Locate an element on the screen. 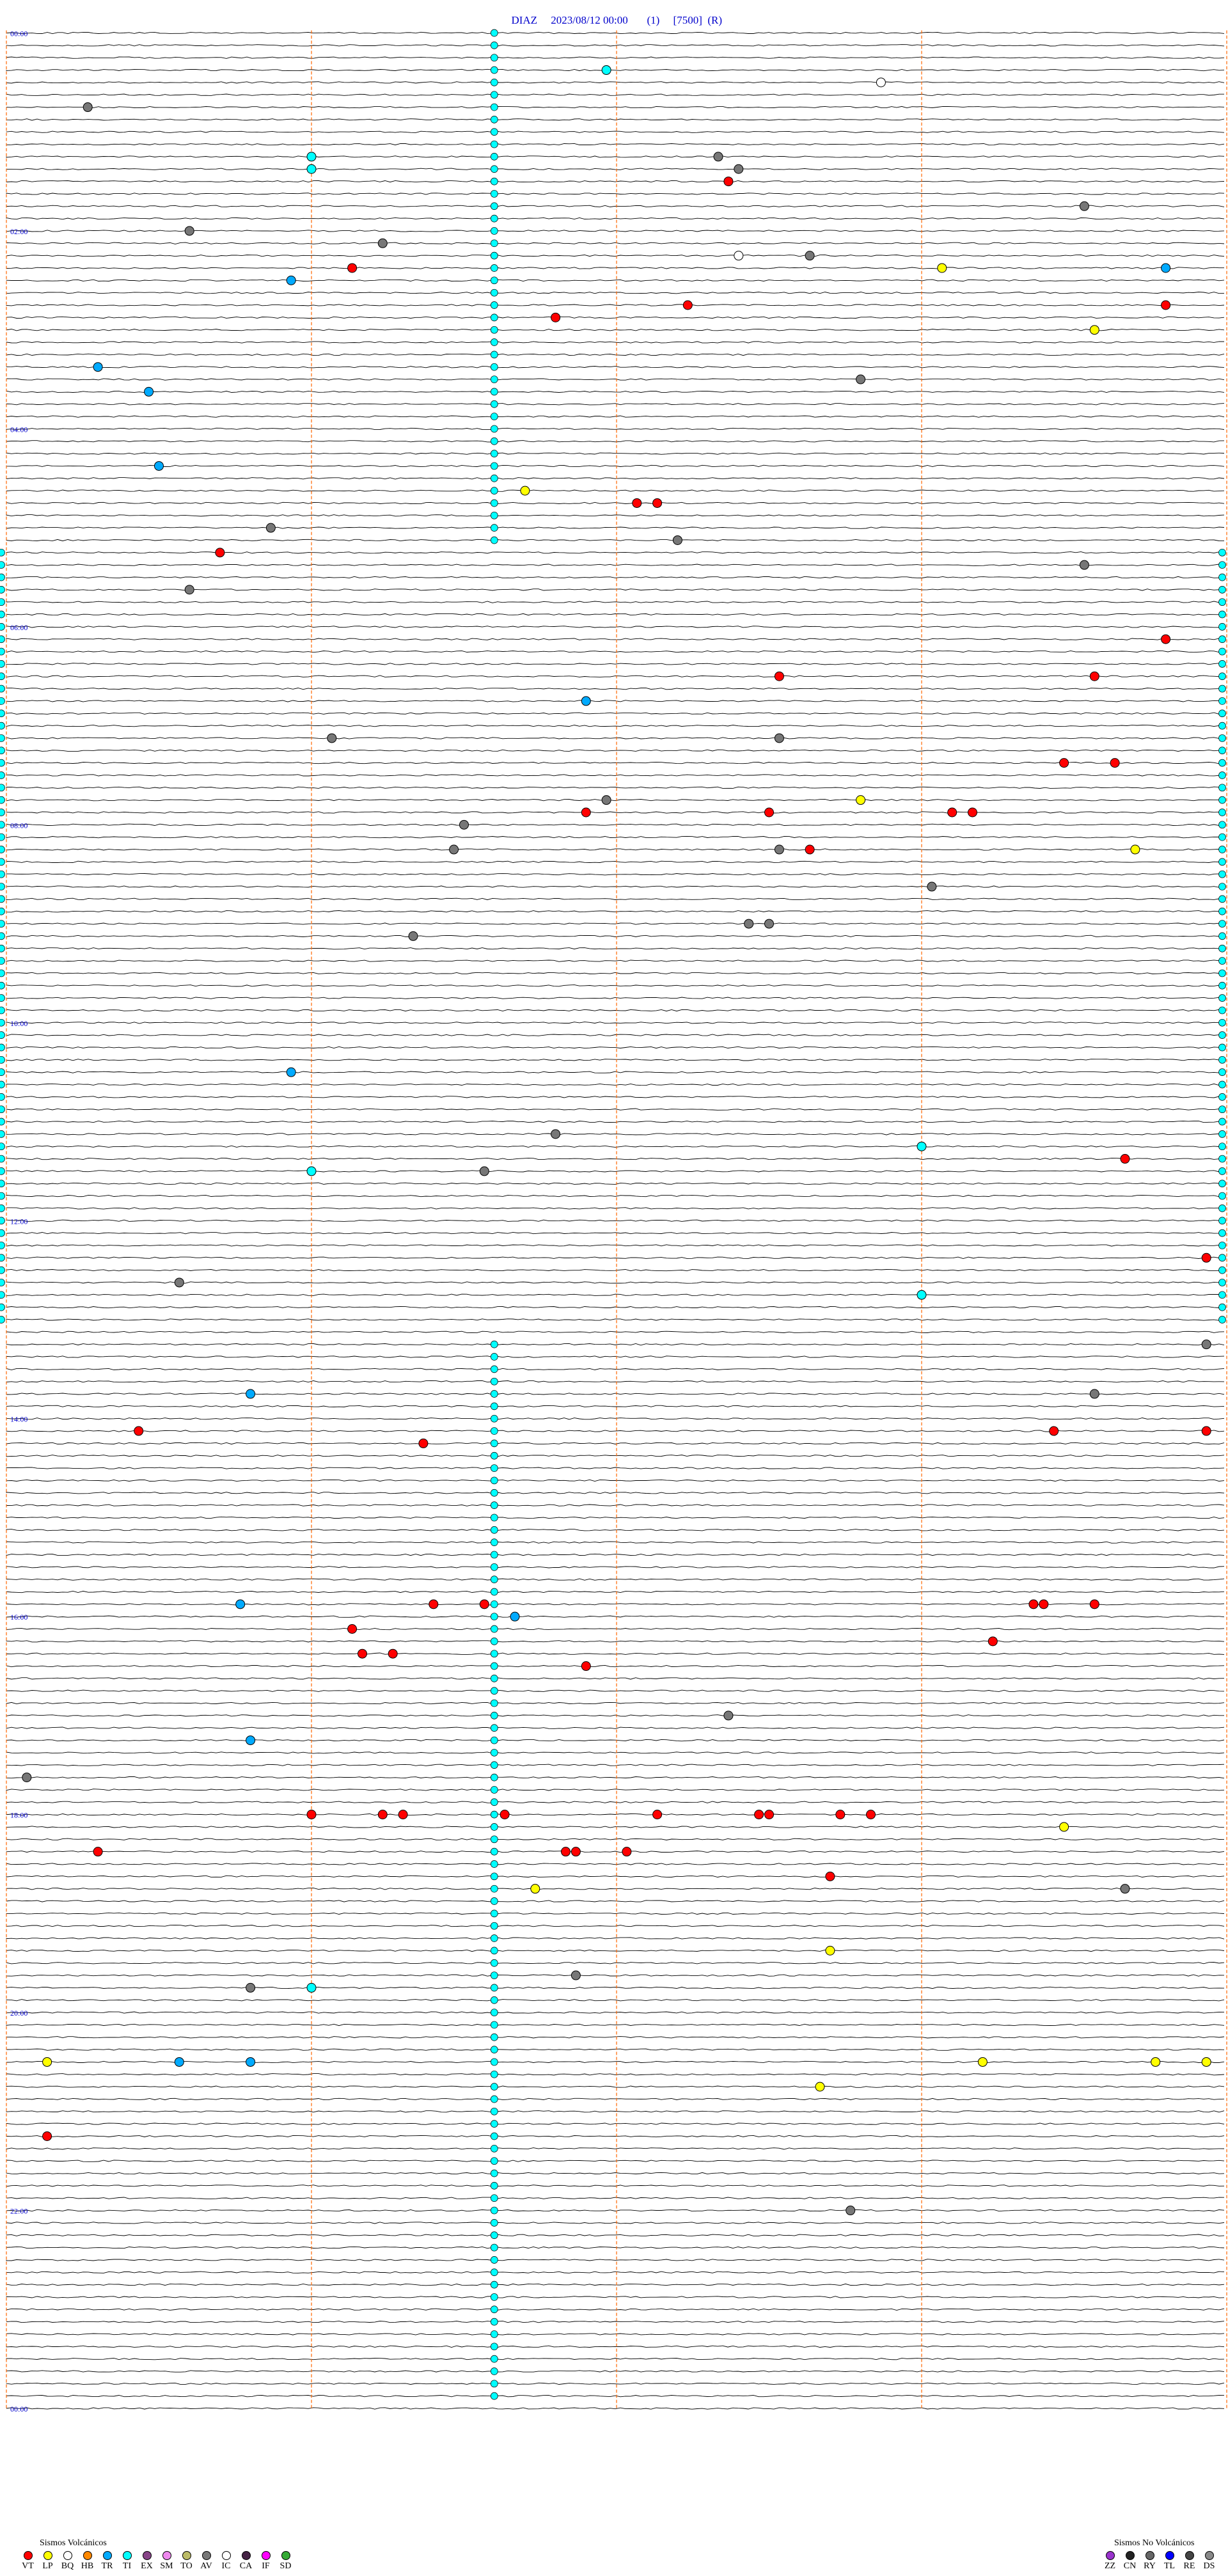 This screenshot has width=1228, height=2576. time-label: 14:00 is located at coordinates (19, 1419).